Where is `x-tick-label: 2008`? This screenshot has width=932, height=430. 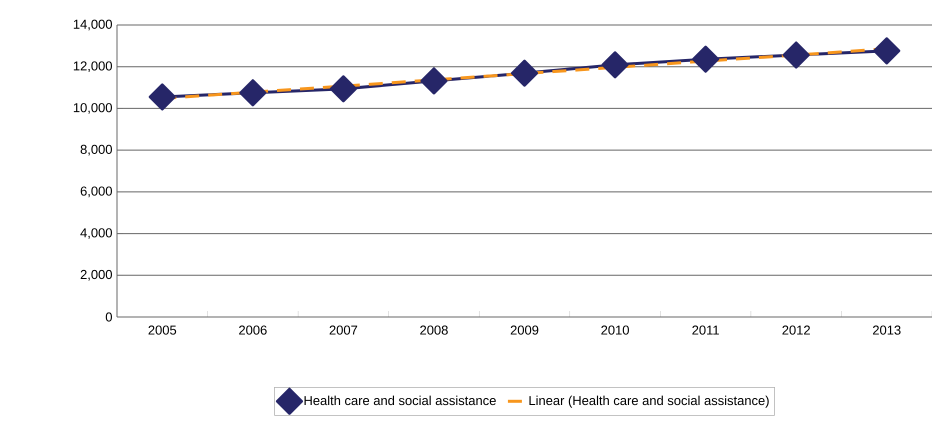 x-tick-label: 2008 is located at coordinates (434, 330).